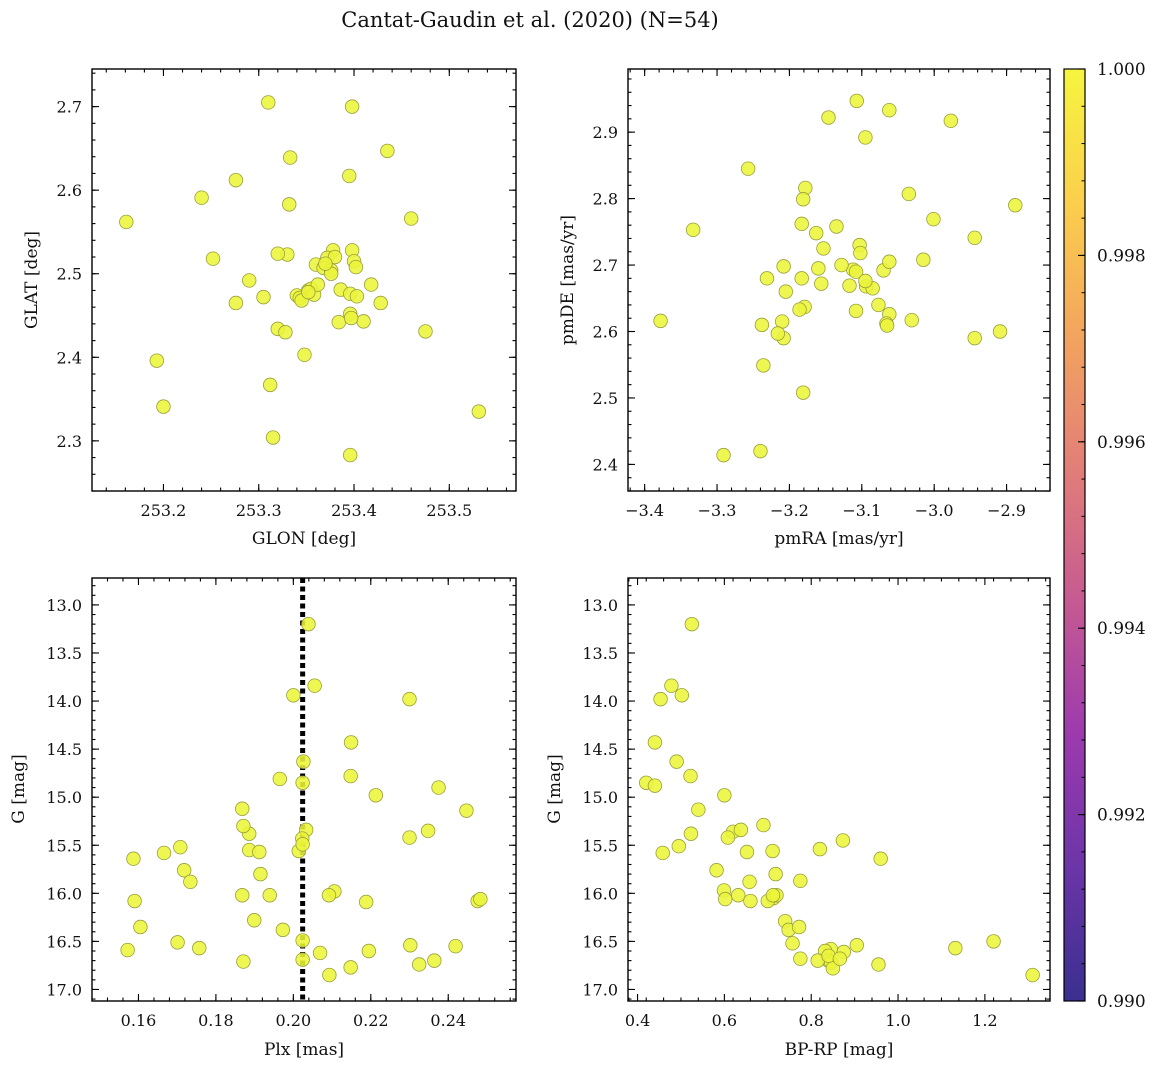  Describe the element at coordinates (789, 510) in the screenshot. I see `x-tick-label: −3.2` at that location.